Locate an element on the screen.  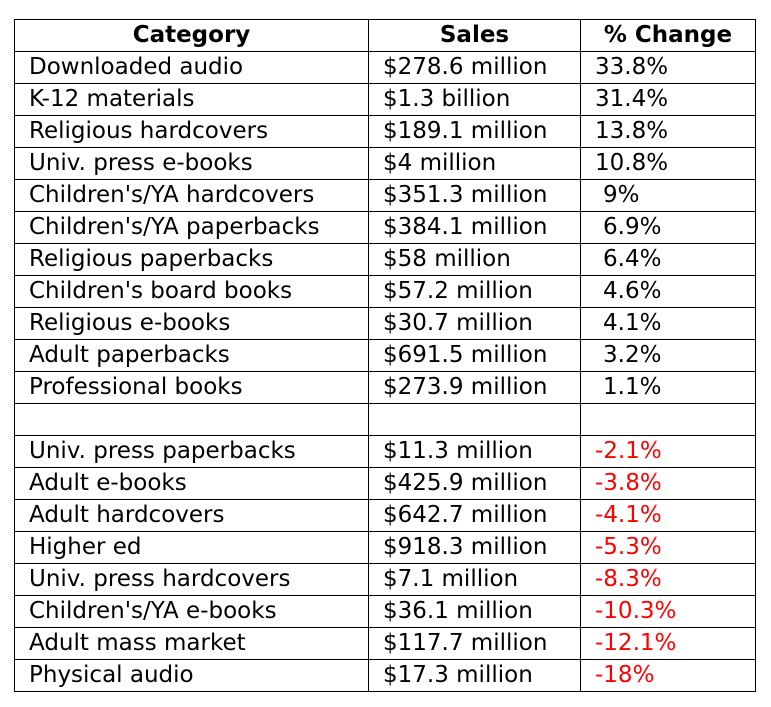
table-row: Professional books $273.9 million 1.1% is located at coordinates (385, 387).